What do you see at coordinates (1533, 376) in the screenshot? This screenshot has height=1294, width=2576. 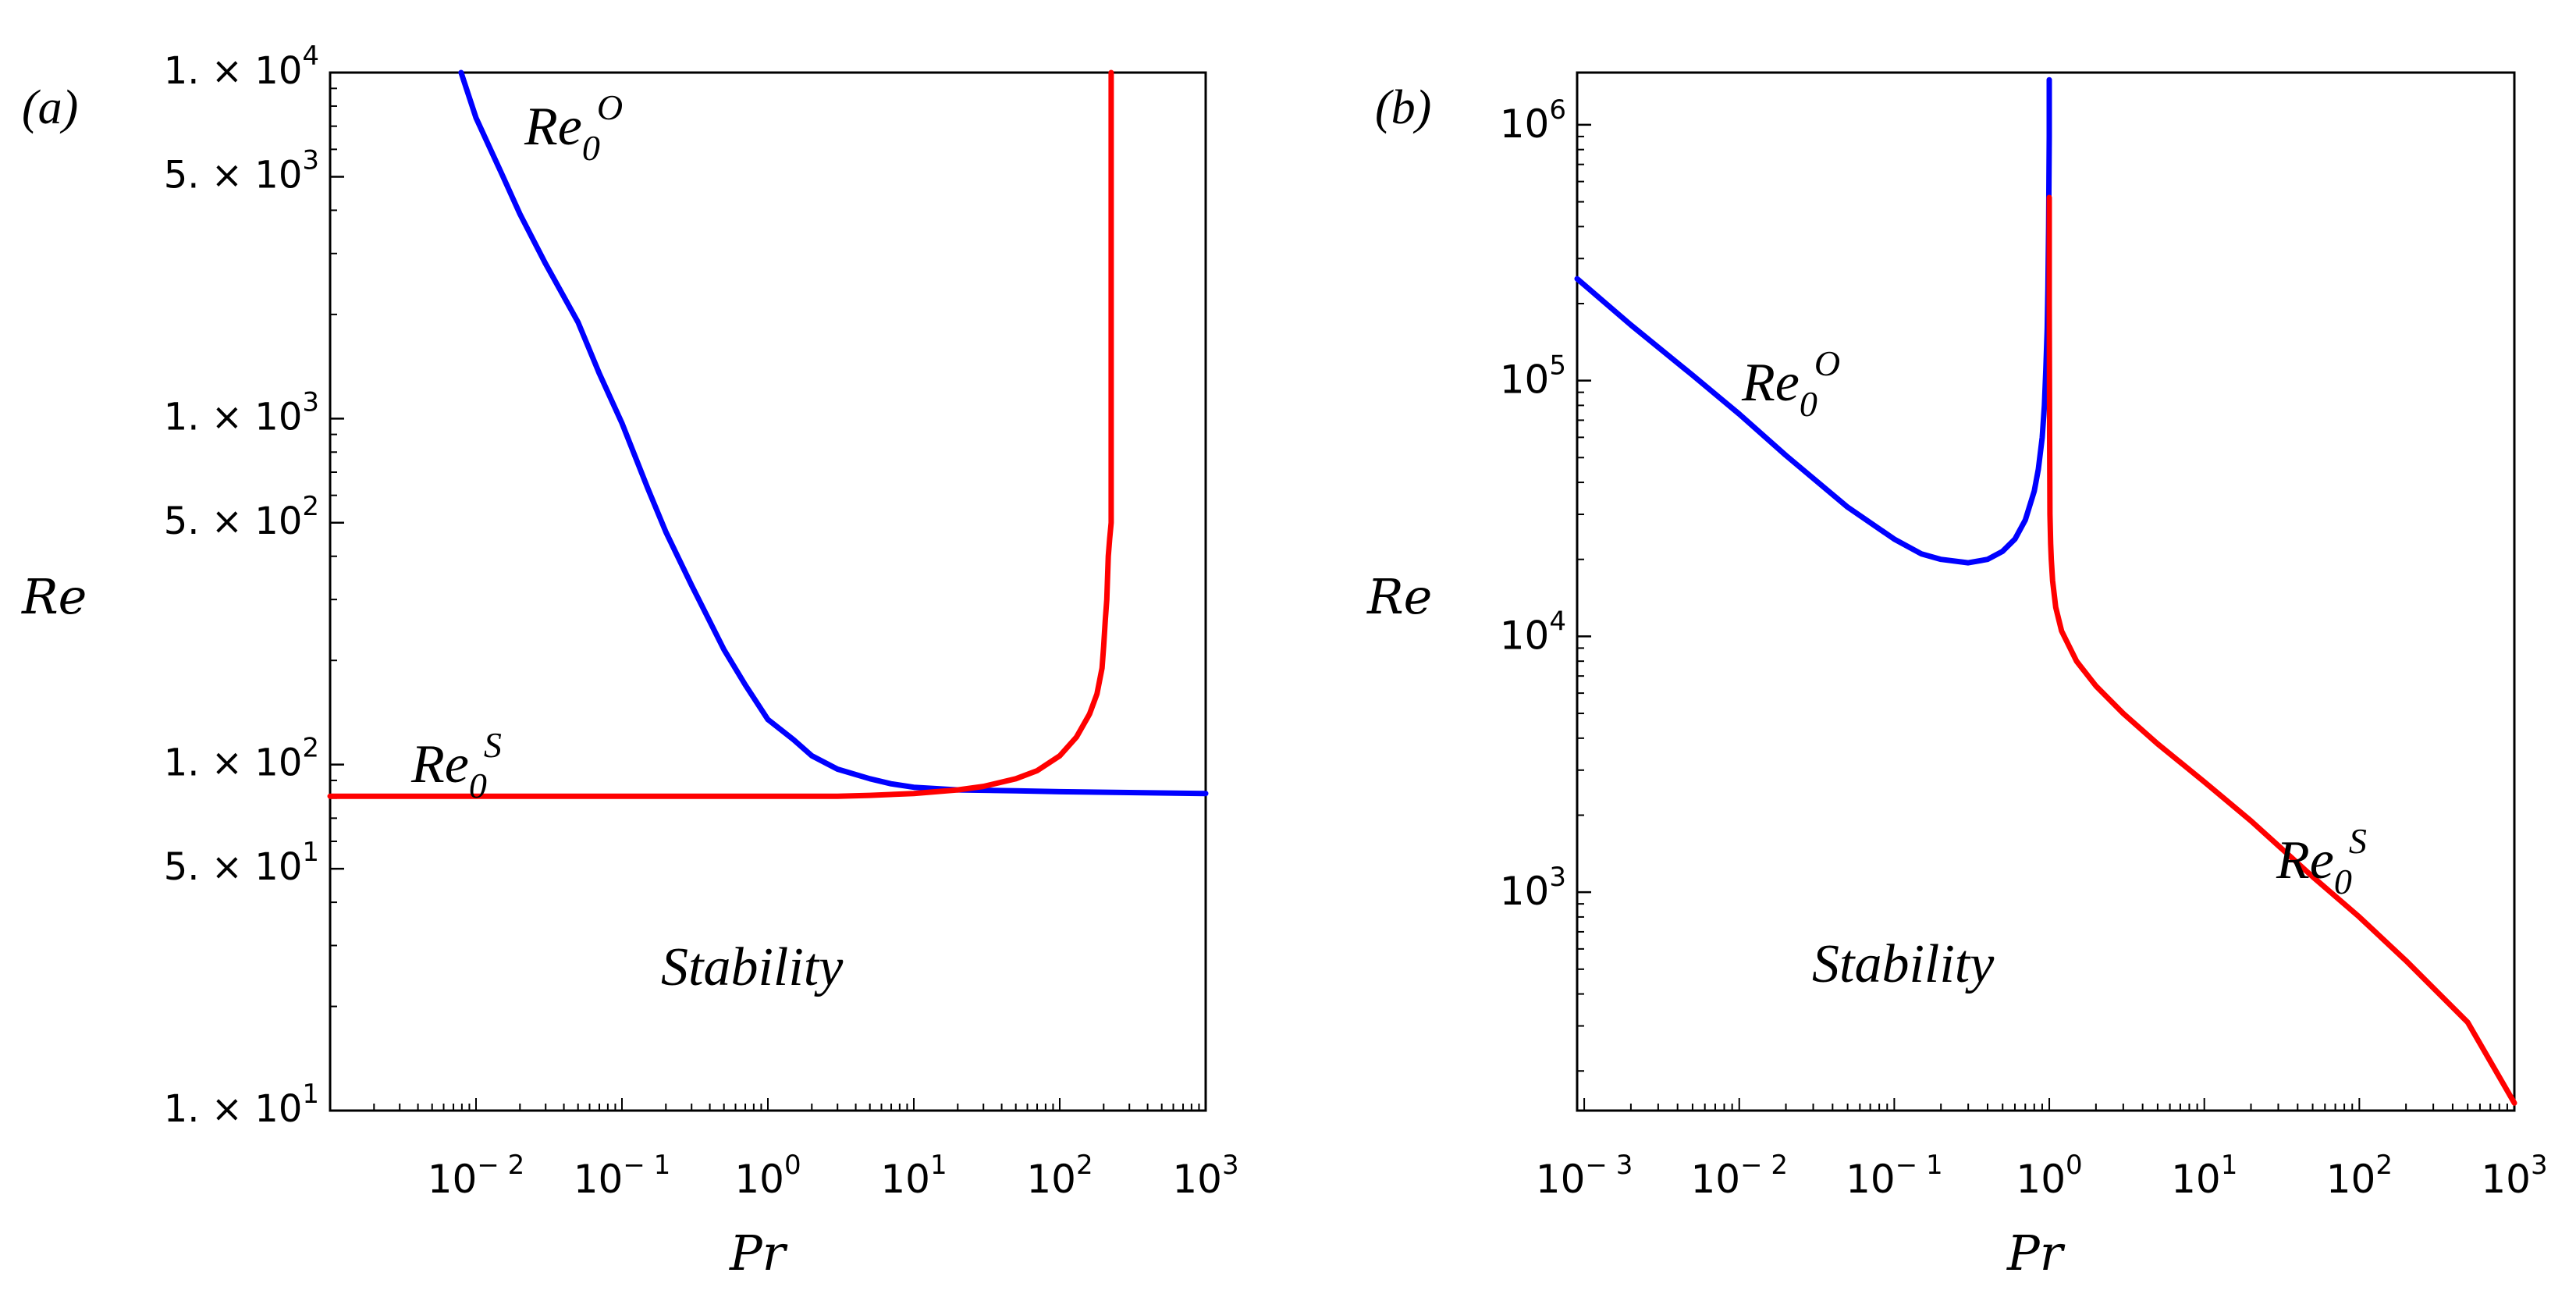 I see `y-tick-label: 10⁵` at bounding box center [1533, 376].